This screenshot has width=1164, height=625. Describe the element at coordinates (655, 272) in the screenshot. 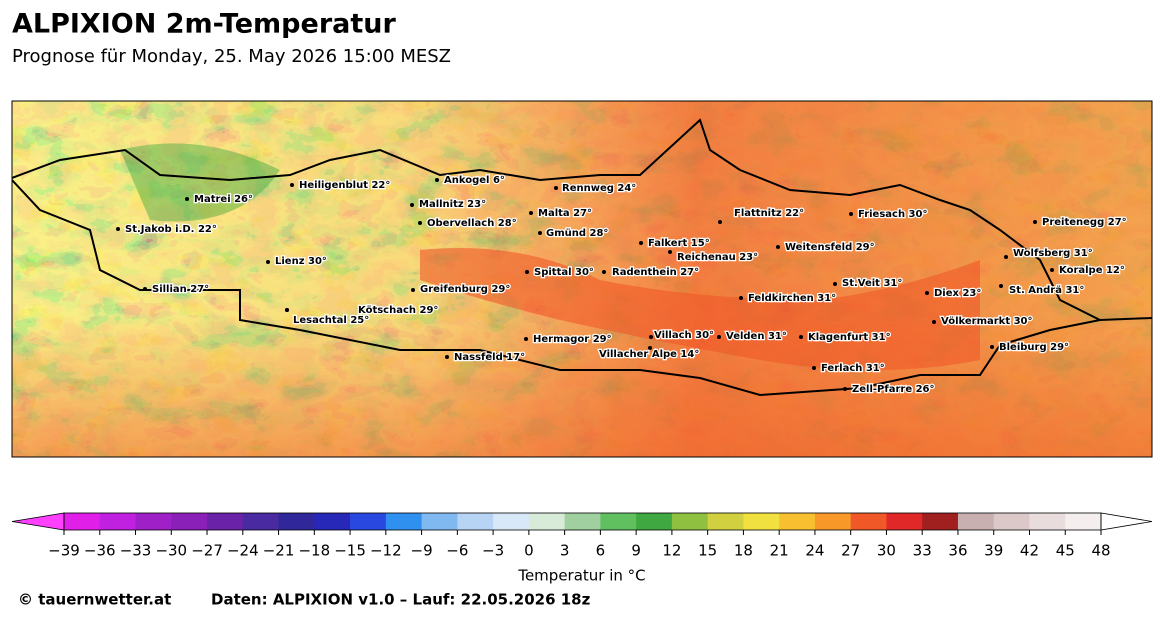

I see `city-label: Radenthein 27°` at that location.